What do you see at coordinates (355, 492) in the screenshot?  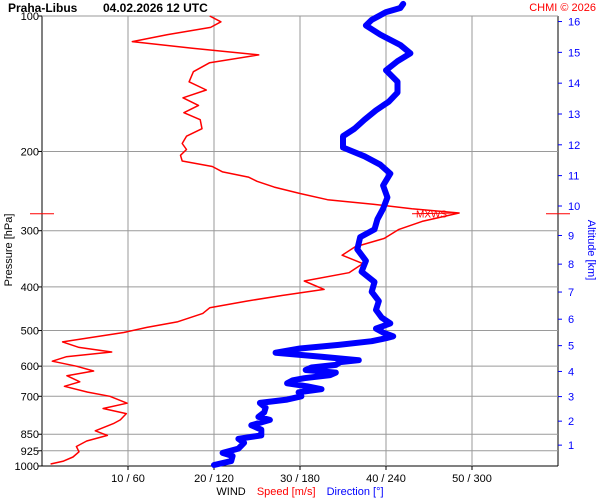 I see `direction-unit-label: Direction [°]` at bounding box center [355, 492].